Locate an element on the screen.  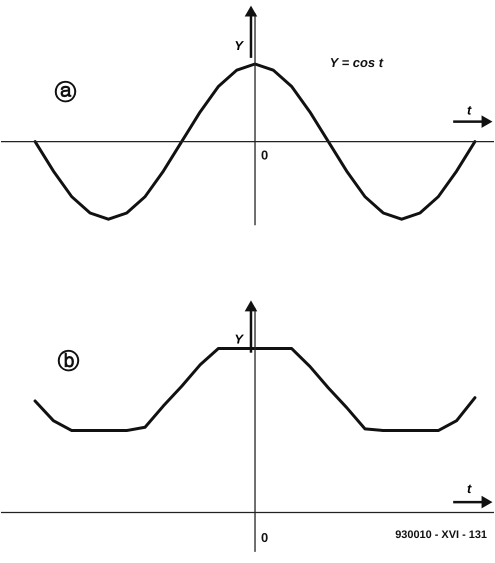
text: 930010 - XVI - 131 is located at coordinates (441, 534).